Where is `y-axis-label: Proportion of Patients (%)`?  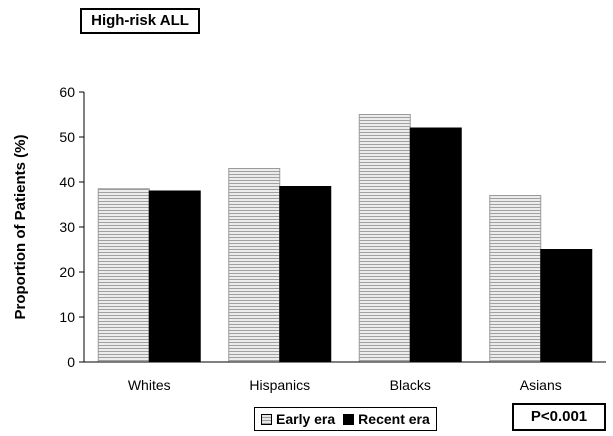
y-axis-label: Proportion of Patients (%) is located at coordinates (20, 227).